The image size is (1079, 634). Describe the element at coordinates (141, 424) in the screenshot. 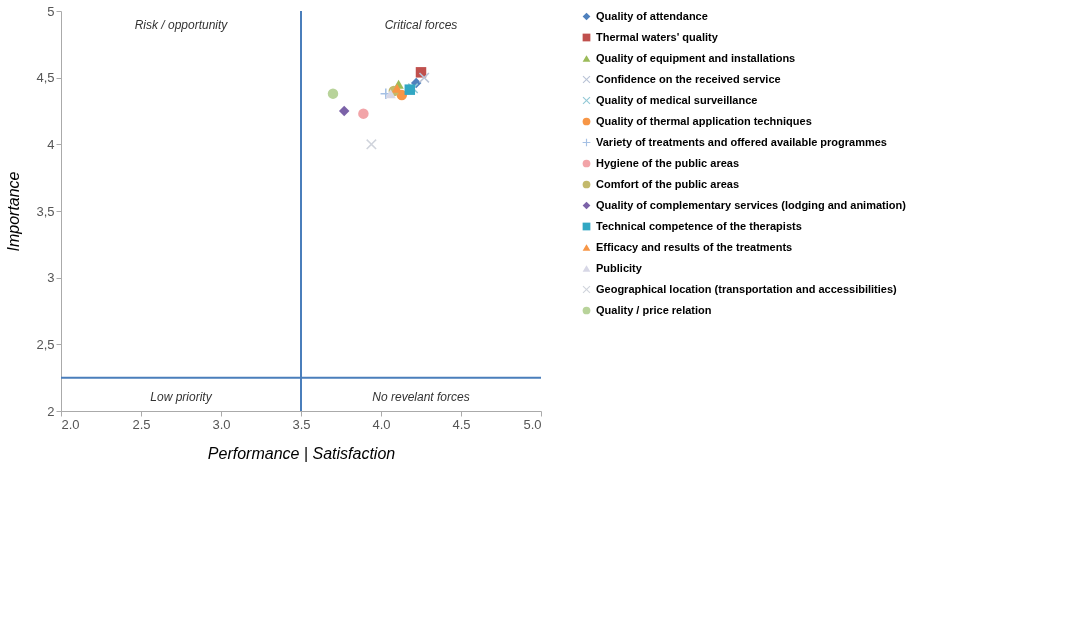

I see `x-tick-label: 2.5` at that location.